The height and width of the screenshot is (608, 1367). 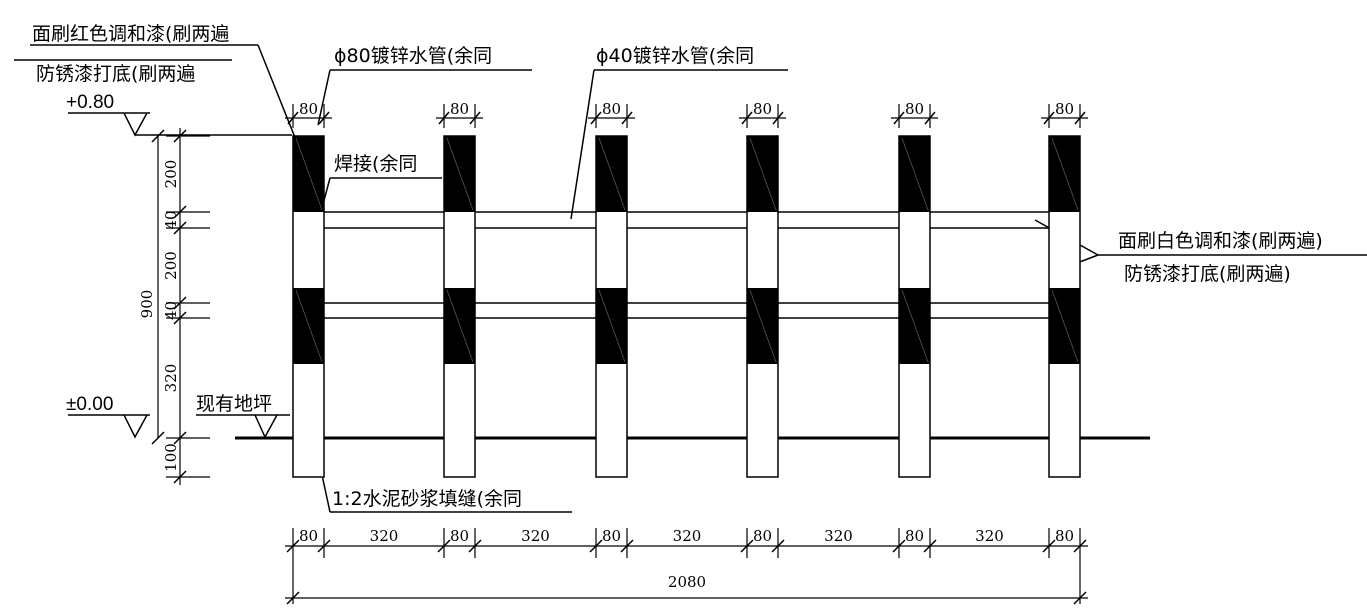 What do you see at coordinates (115, 74) in the screenshot?
I see `primer-left-label: 防锈漆打底(刷两遍` at bounding box center [115, 74].